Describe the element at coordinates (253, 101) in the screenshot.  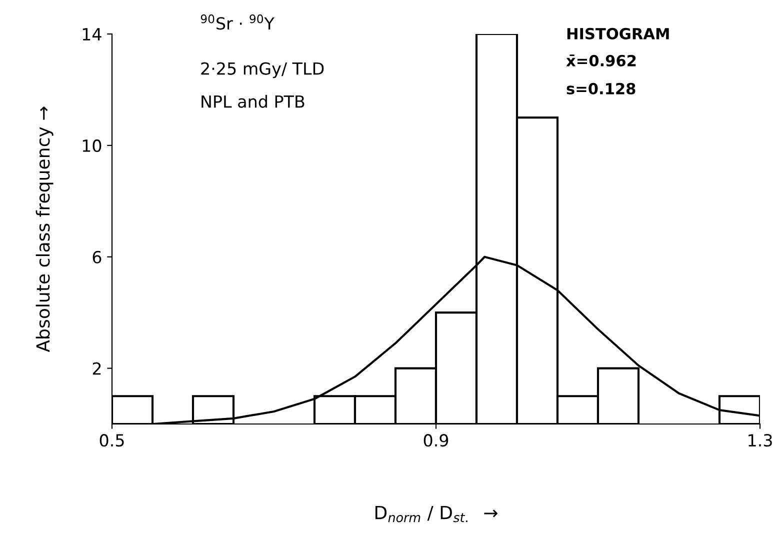
I see `annotation: NPL and PTB` at that location.